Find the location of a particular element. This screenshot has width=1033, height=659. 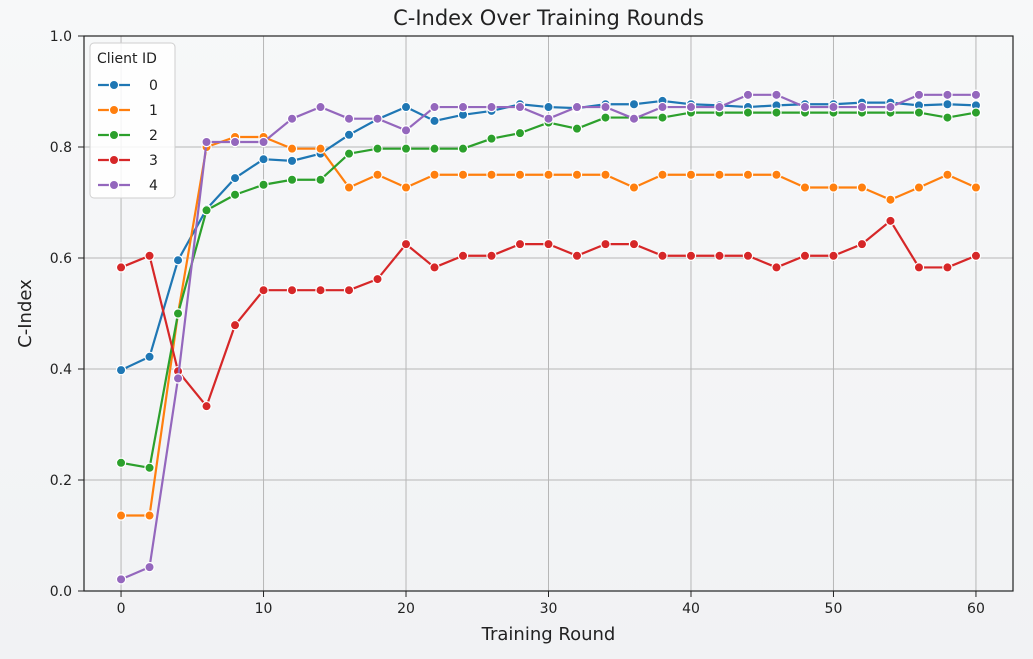

x-tick-label: 50 is located at coordinates (834, 609).